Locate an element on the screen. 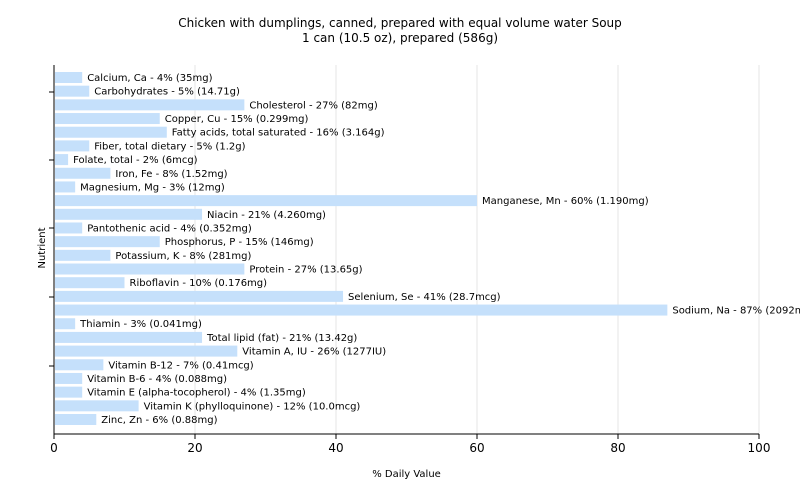 The width and height of the screenshot is (800, 500). bar-label: Phosphorus, P - 15% (146mg) is located at coordinates (239, 242).